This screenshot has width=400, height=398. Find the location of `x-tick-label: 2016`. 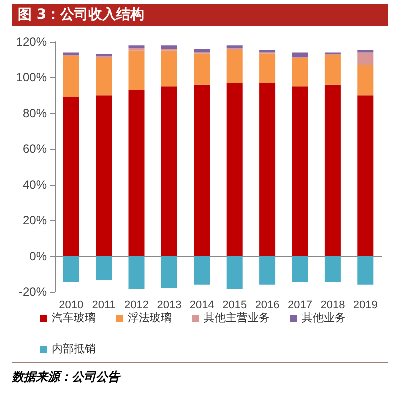

x-tick-label: 2016 is located at coordinates (267, 306).